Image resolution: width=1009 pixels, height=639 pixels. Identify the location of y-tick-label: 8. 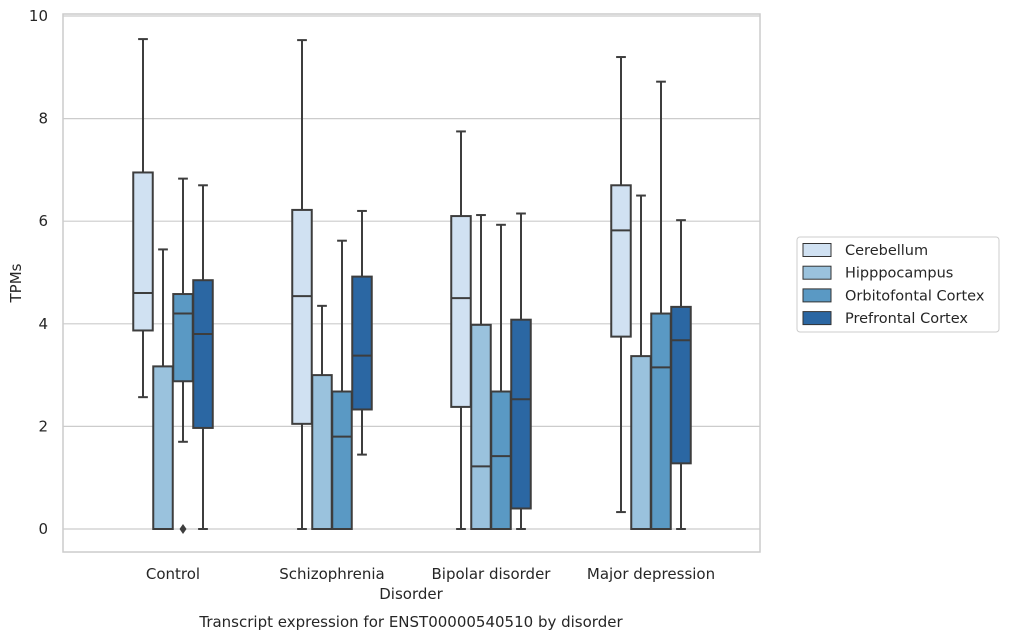
(43, 119).